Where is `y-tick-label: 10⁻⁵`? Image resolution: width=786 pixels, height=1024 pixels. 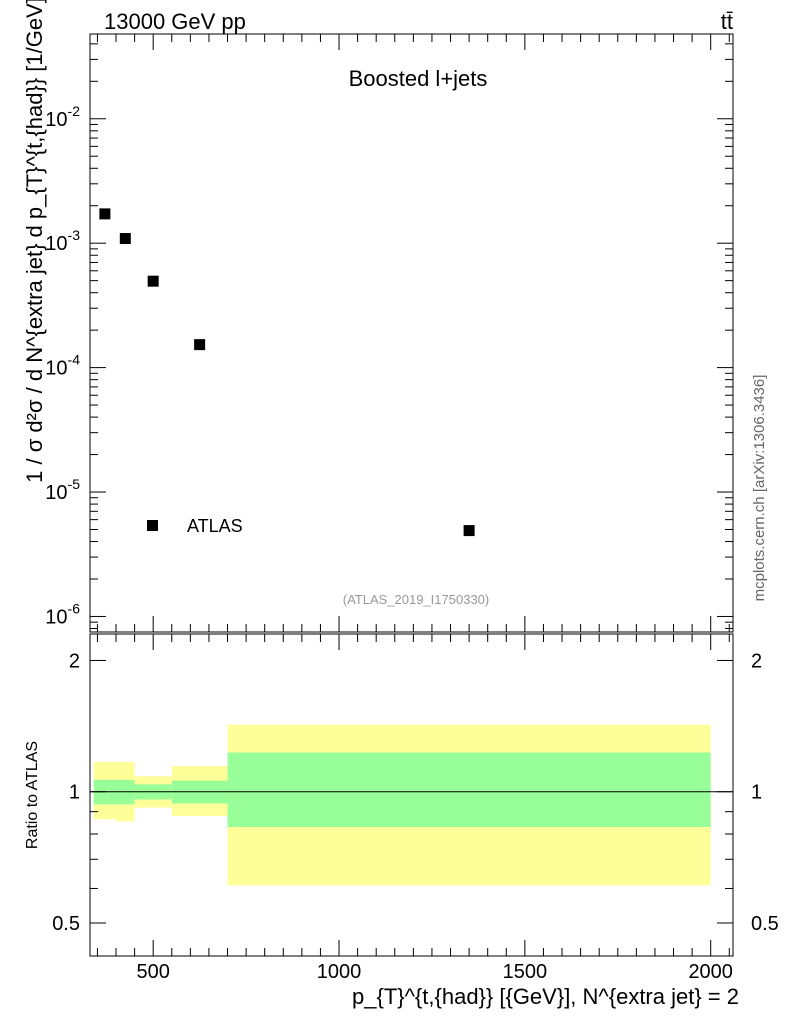 y-tick-label: 10⁻⁵ is located at coordinates (62, 490).